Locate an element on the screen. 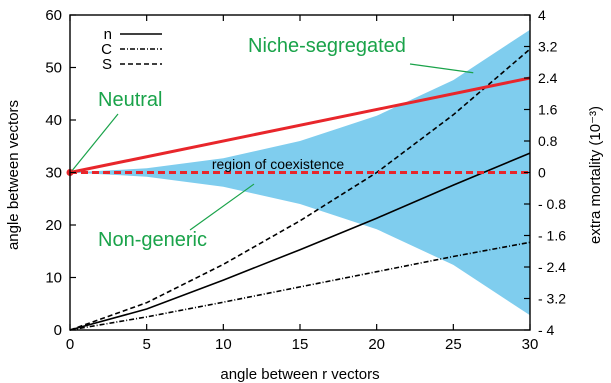  y2-tick-label: - 1.6 is located at coordinates (552, 236).